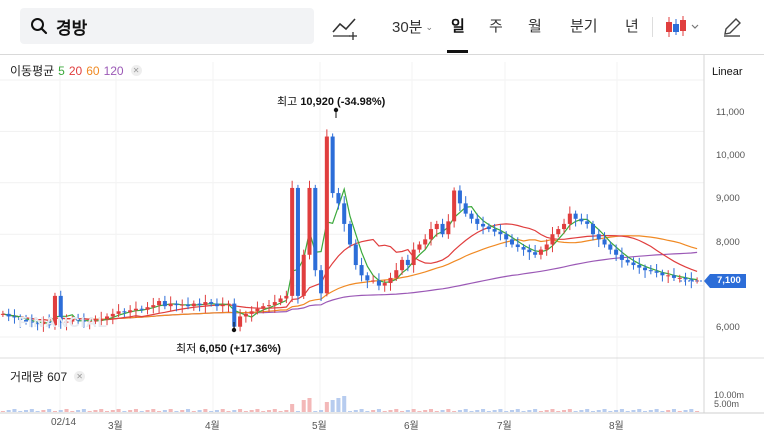 The image size is (764, 433). I want to click on stock-search-input: 경방, so click(167, 26).